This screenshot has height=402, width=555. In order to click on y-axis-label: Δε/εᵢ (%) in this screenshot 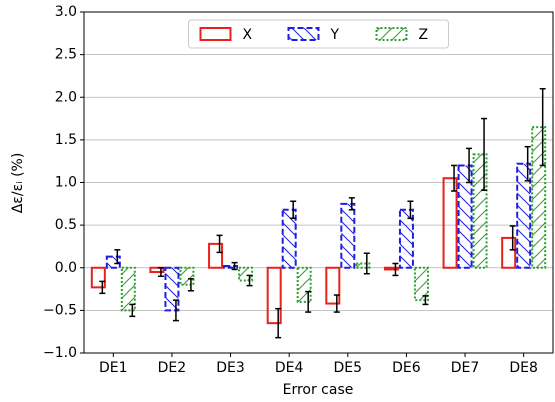, I will do `click(18, 183)`.